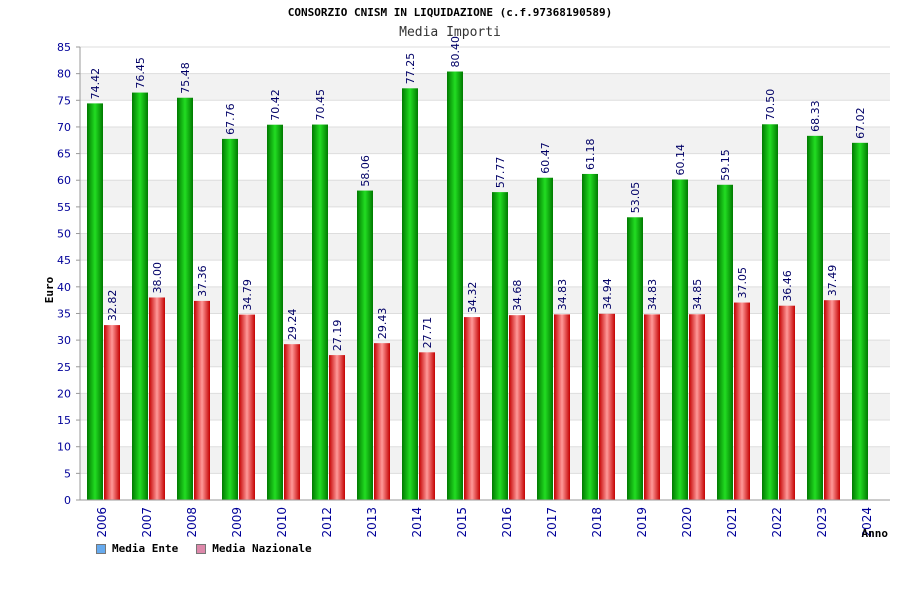 The image size is (900, 600). What do you see at coordinates (725, 165) in the screenshot?
I see `data-label: 59.15` at bounding box center [725, 165].